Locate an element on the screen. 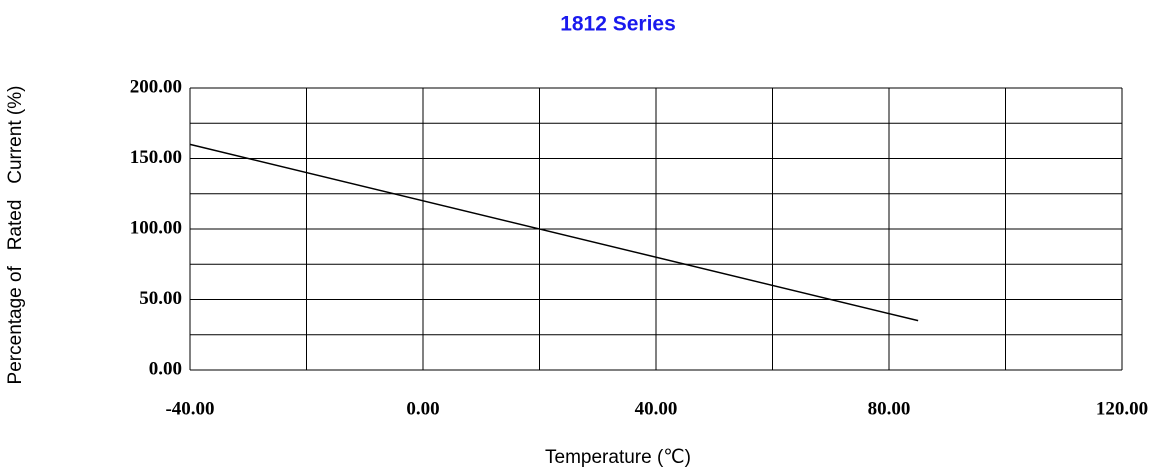  y-axis-label: Percentage of Rated Current (%) is located at coordinates (15, 235).